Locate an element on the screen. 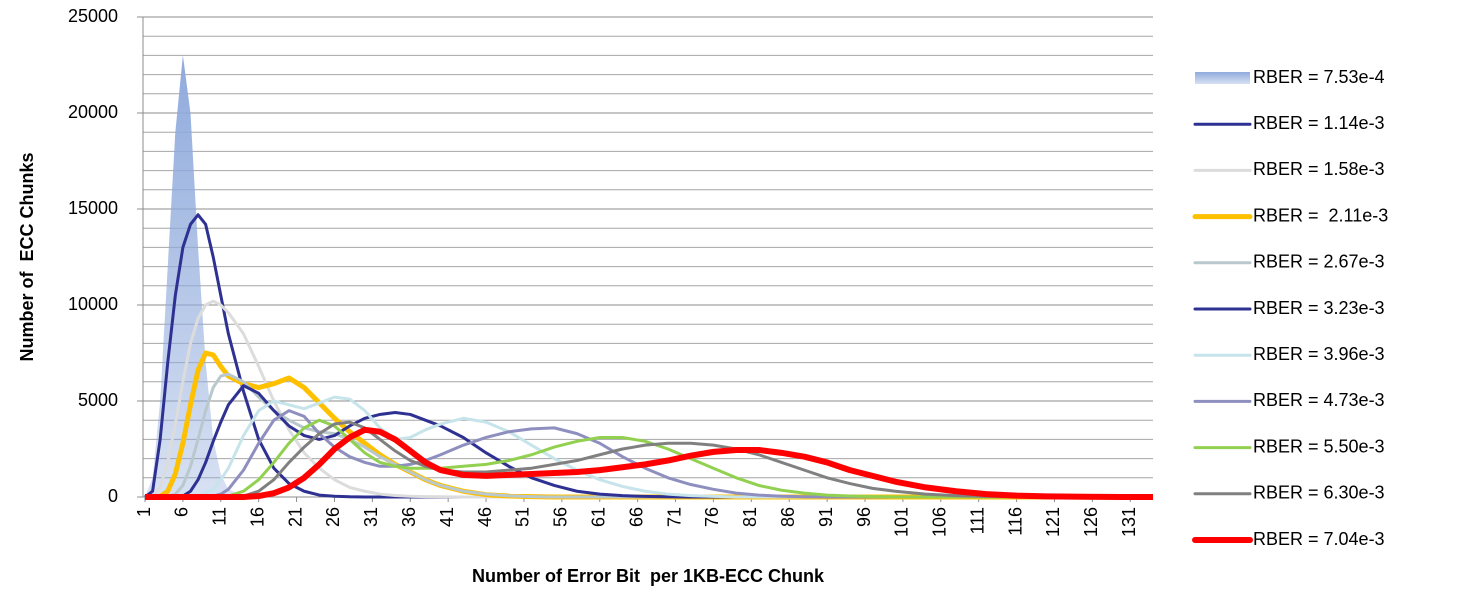  legend-label: RBER = 5.50e-3 is located at coordinates (1319, 446).